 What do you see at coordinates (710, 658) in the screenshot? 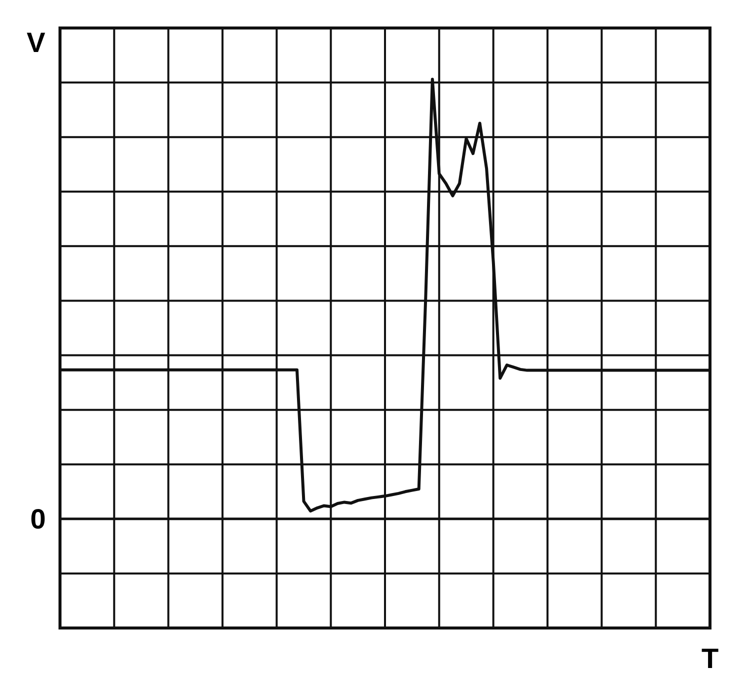
I see `x-axis-title: T` at bounding box center [710, 658].